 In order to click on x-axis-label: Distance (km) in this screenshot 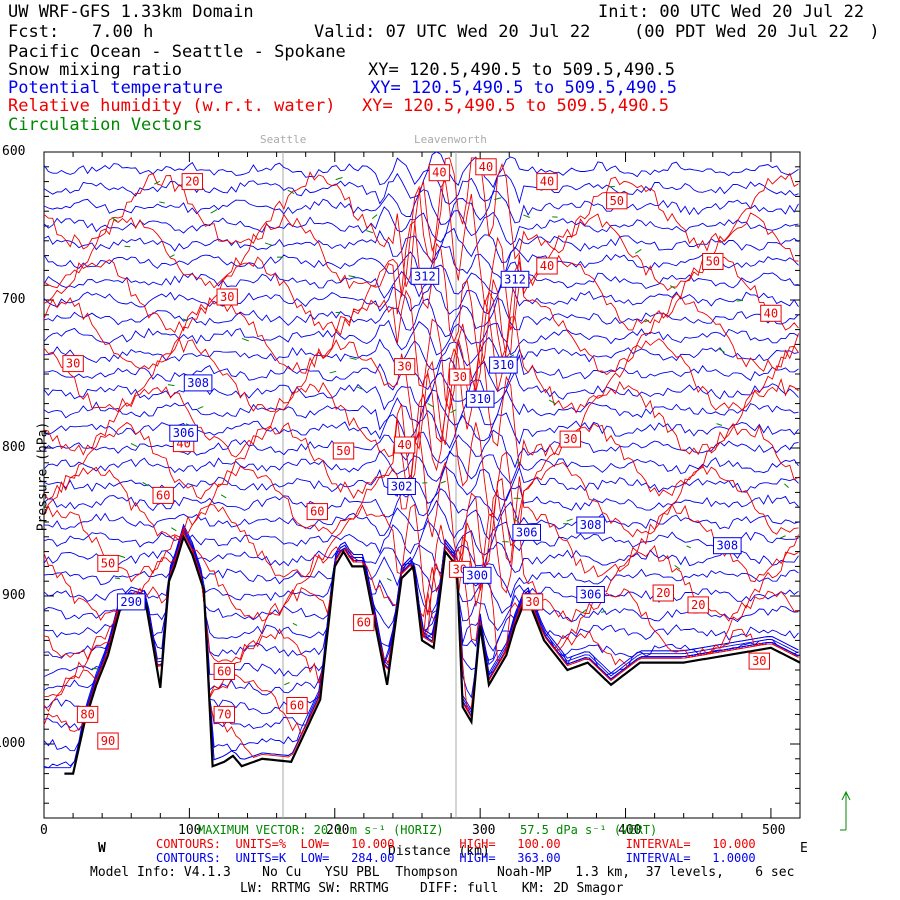, I will do `click(439, 851)`.